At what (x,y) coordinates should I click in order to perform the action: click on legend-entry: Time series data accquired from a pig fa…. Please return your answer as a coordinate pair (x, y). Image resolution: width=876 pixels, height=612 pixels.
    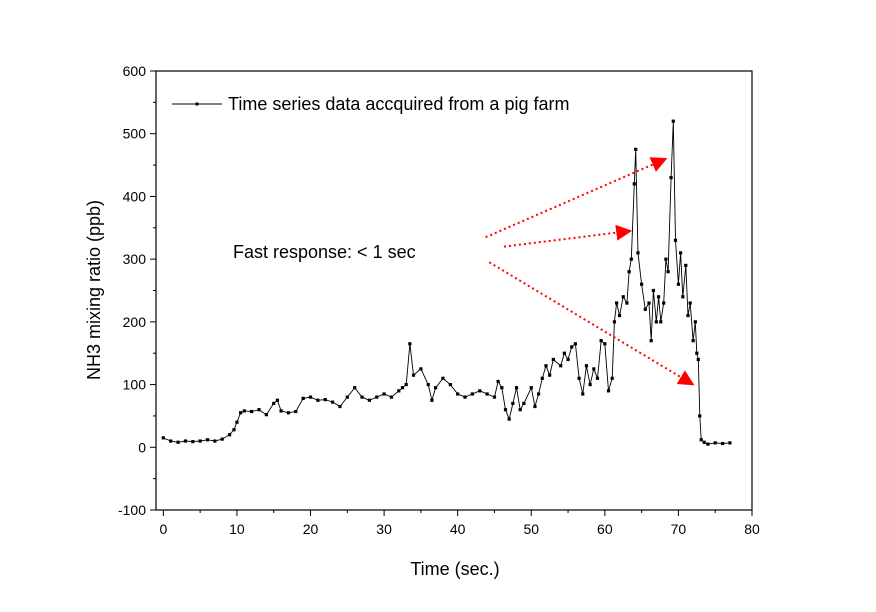
    Looking at the image, I should click on (398, 104).